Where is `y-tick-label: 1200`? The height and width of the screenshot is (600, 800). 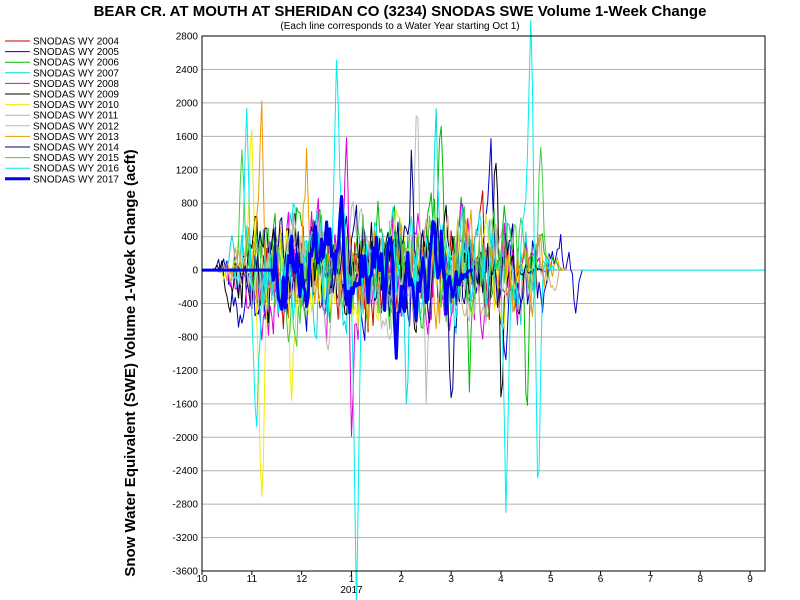
y-tick-label: 1200 is located at coordinates (187, 170).